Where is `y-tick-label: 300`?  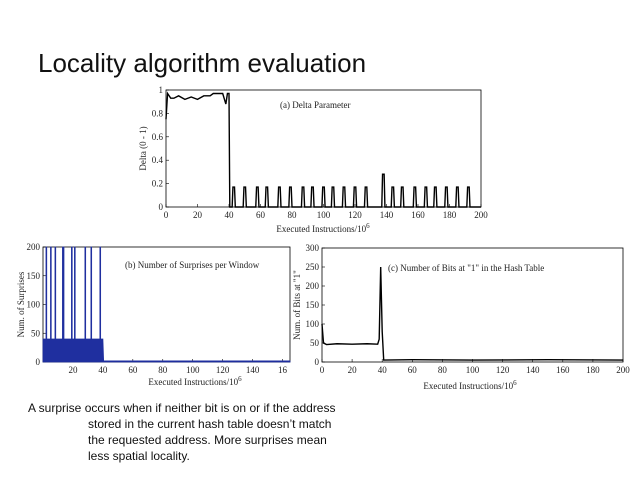
y-tick-label: 300 is located at coordinates (313, 248).